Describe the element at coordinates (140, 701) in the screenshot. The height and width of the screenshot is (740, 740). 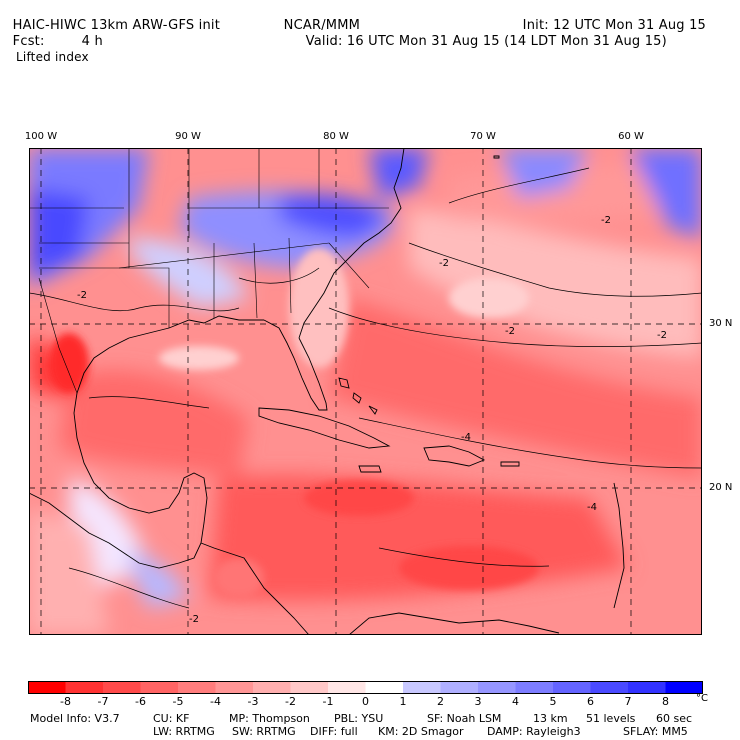
I see `colorbar-tick-label: -6` at that location.